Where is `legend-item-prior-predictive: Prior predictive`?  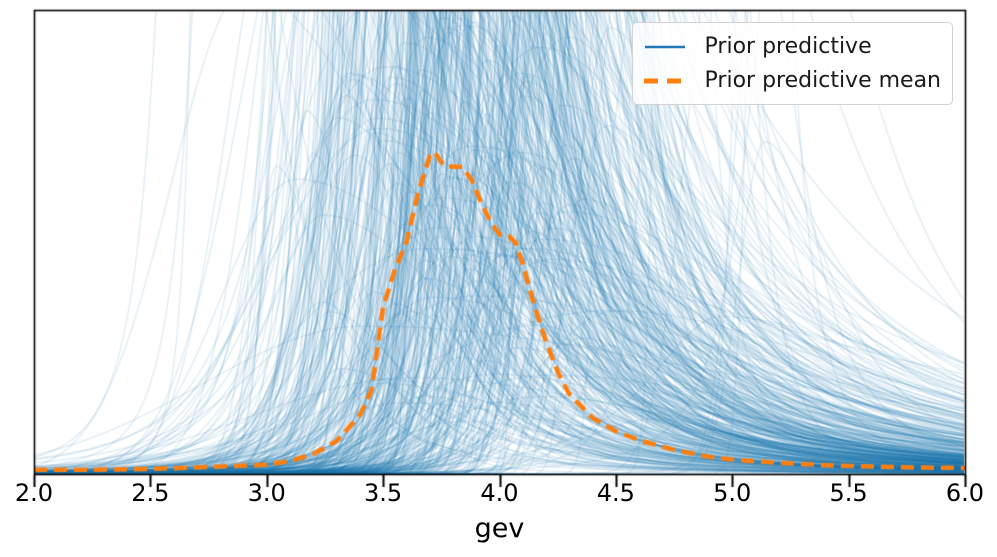
legend-item-prior-predictive: Prior predictive is located at coordinates (792, 46).